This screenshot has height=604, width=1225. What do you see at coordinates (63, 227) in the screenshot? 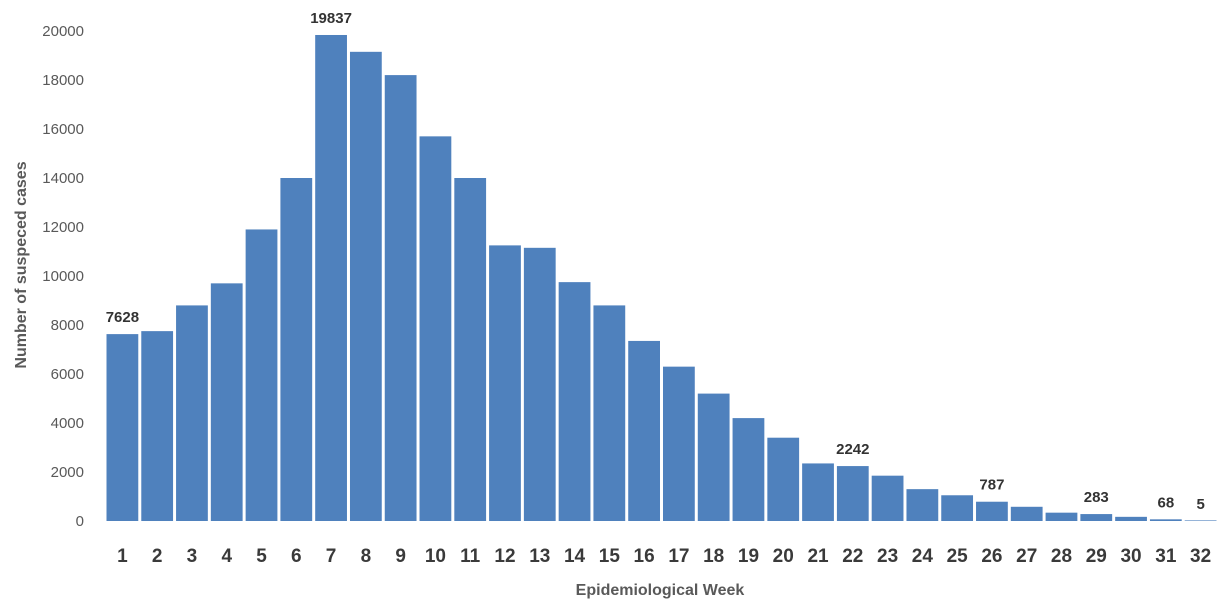
I see `y-tick-label: 12000` at bounding box center [63, 227].